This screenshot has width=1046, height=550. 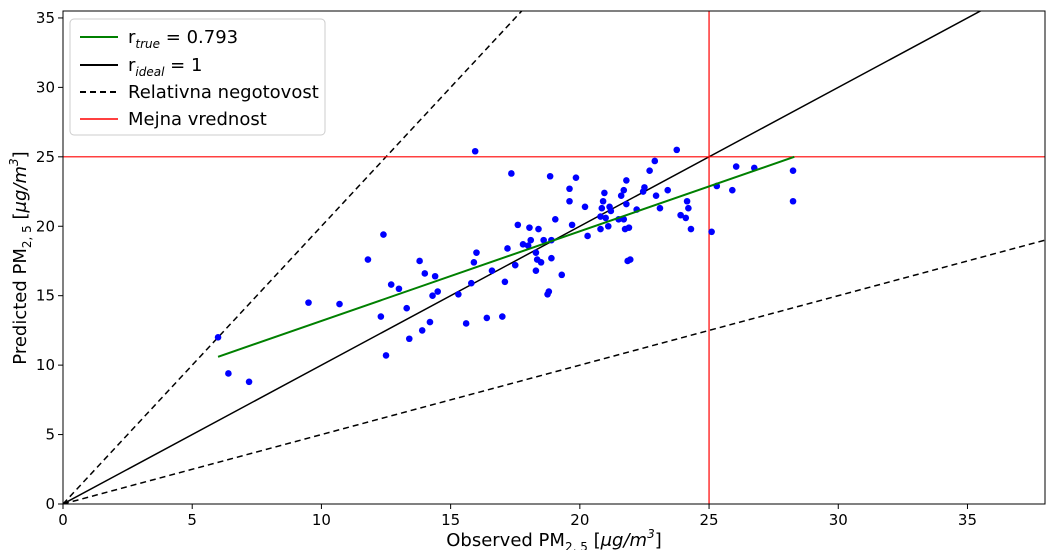 I want to click on y-tick-label: 30, so click(x=45, y=87).